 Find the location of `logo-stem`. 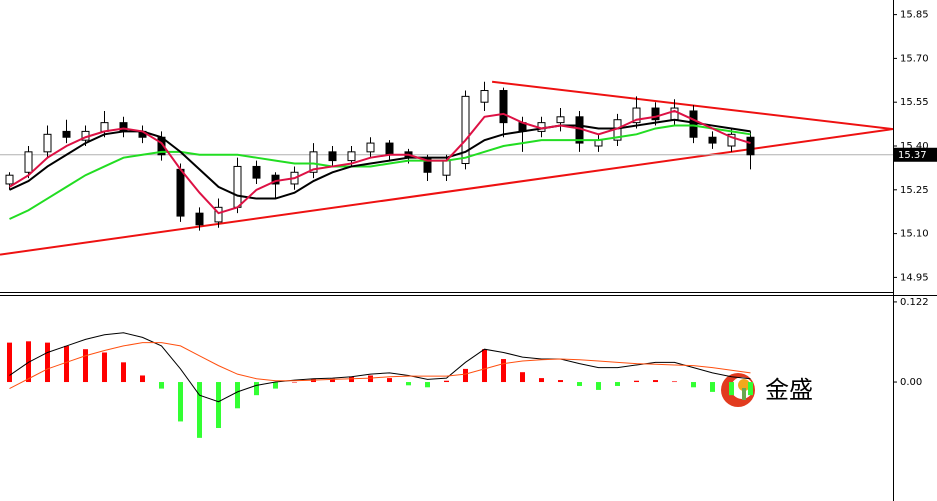

logo-stem is located at coordinates (744, 394).